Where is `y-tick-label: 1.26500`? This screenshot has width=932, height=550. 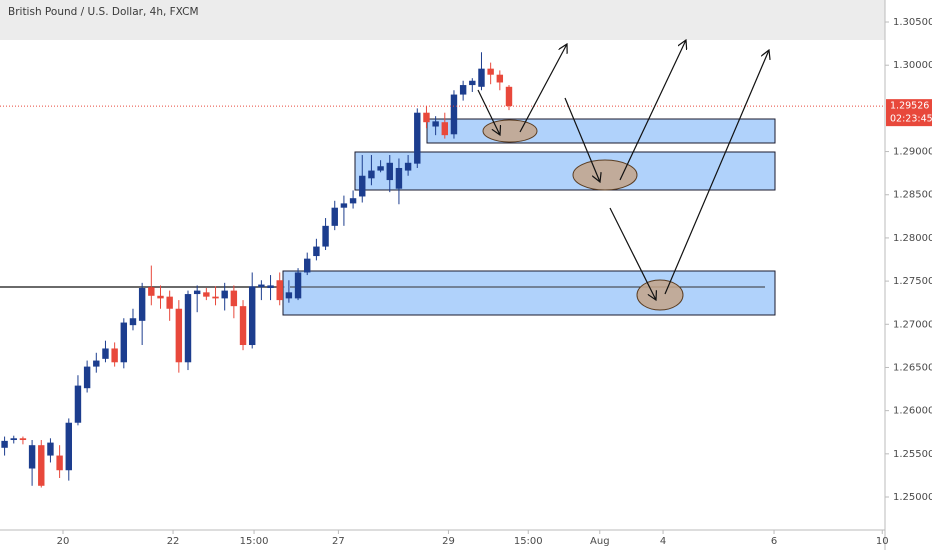
y-tick-label: 1.26500 is located at coordinates (912, 367).